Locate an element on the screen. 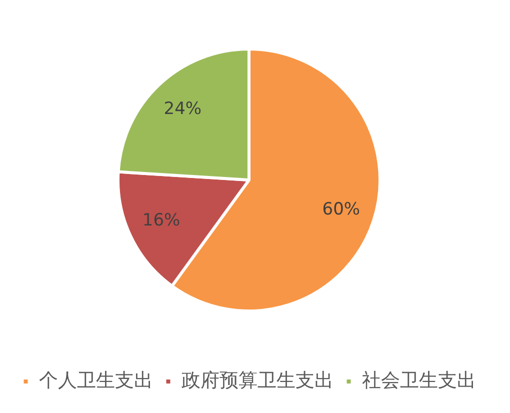  legend-label: 政府预算卫生支出 is located at coordinates (257, 380).